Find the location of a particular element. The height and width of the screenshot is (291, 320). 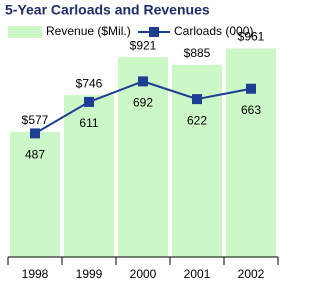

bar-value-label: $746 is located at coordinates (89, 83).